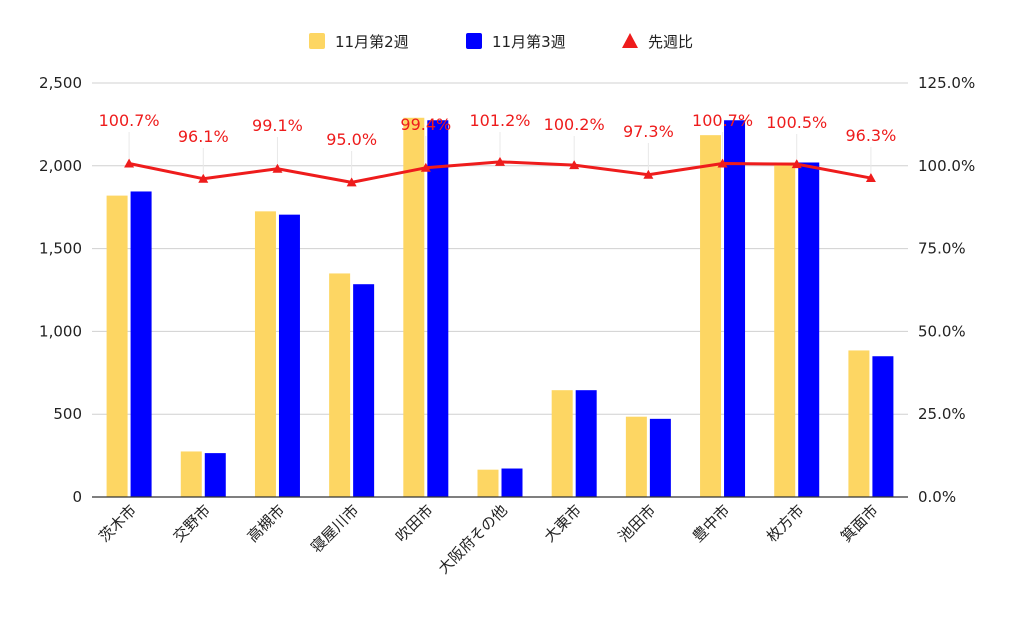 Image resolution: width=1024 pixels, height=633 pixels. I want to click on legend-label: 11月第2週, so click(372, 42).